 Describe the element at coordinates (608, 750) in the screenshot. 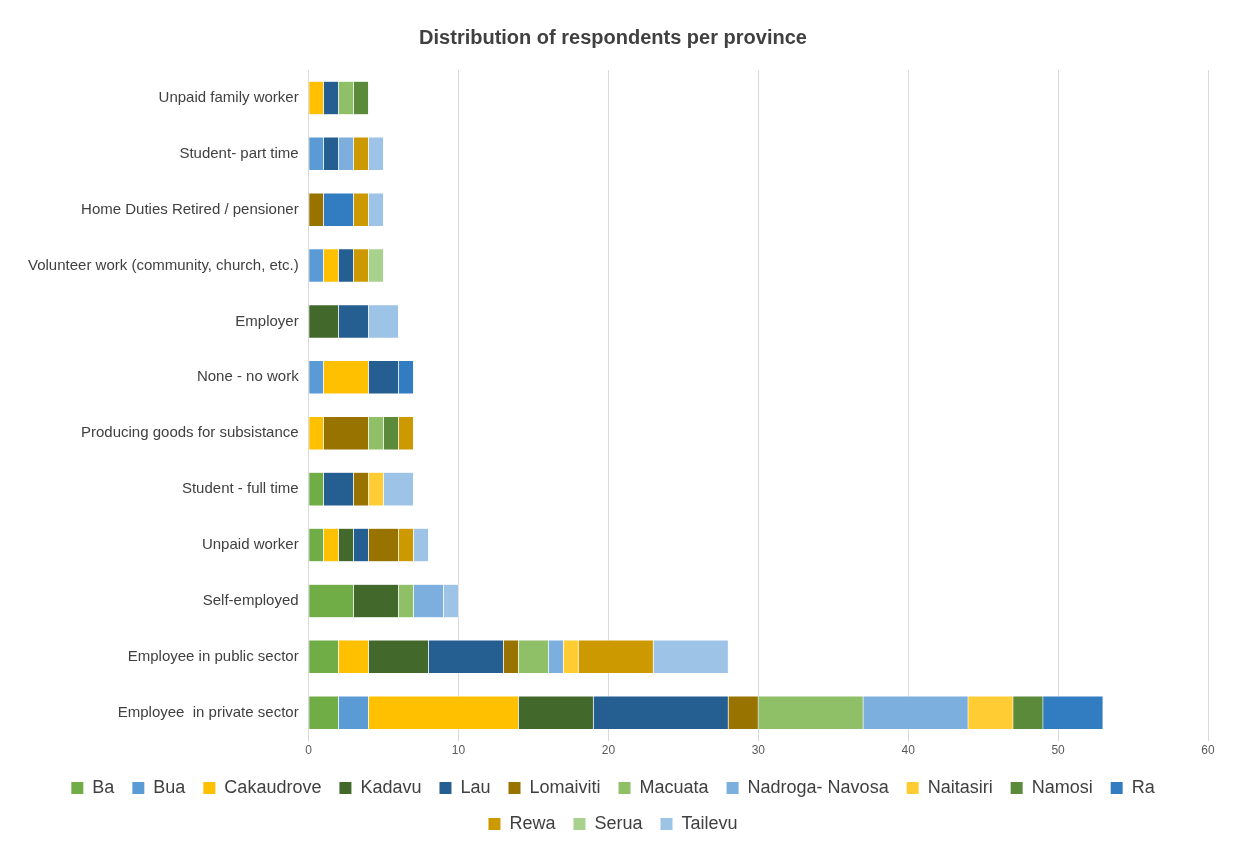

I see `x-tick-label: 20` at that location.